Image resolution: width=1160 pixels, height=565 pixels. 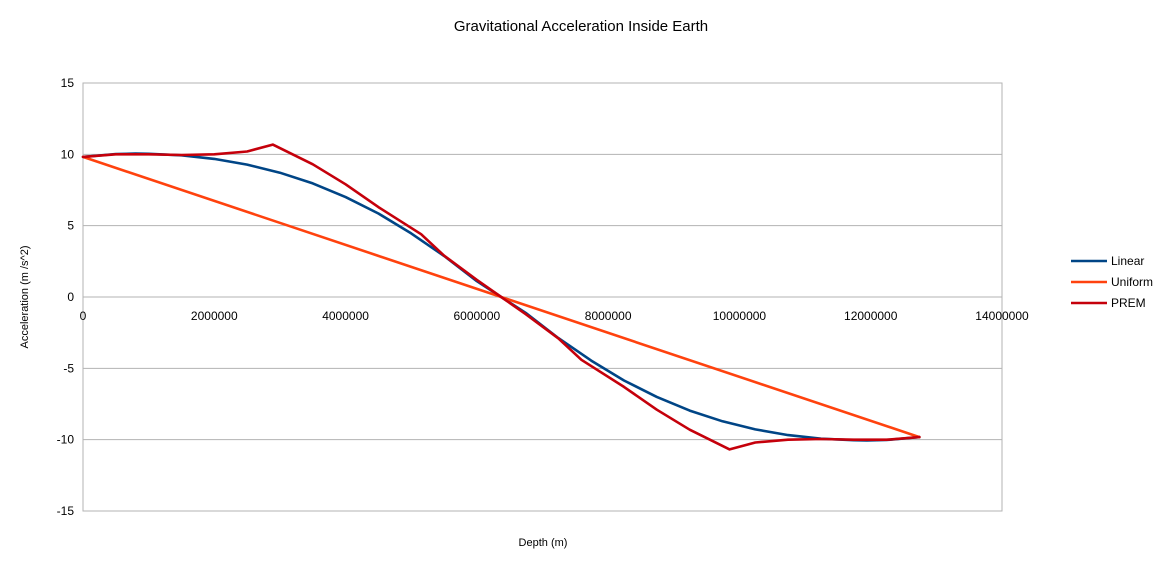 What do you see at coordinates (66, 297) in the screenshot?
I see `y-tick-labels: -15 -10 -5 0 5 10 15` at bounding box center [66, 297].